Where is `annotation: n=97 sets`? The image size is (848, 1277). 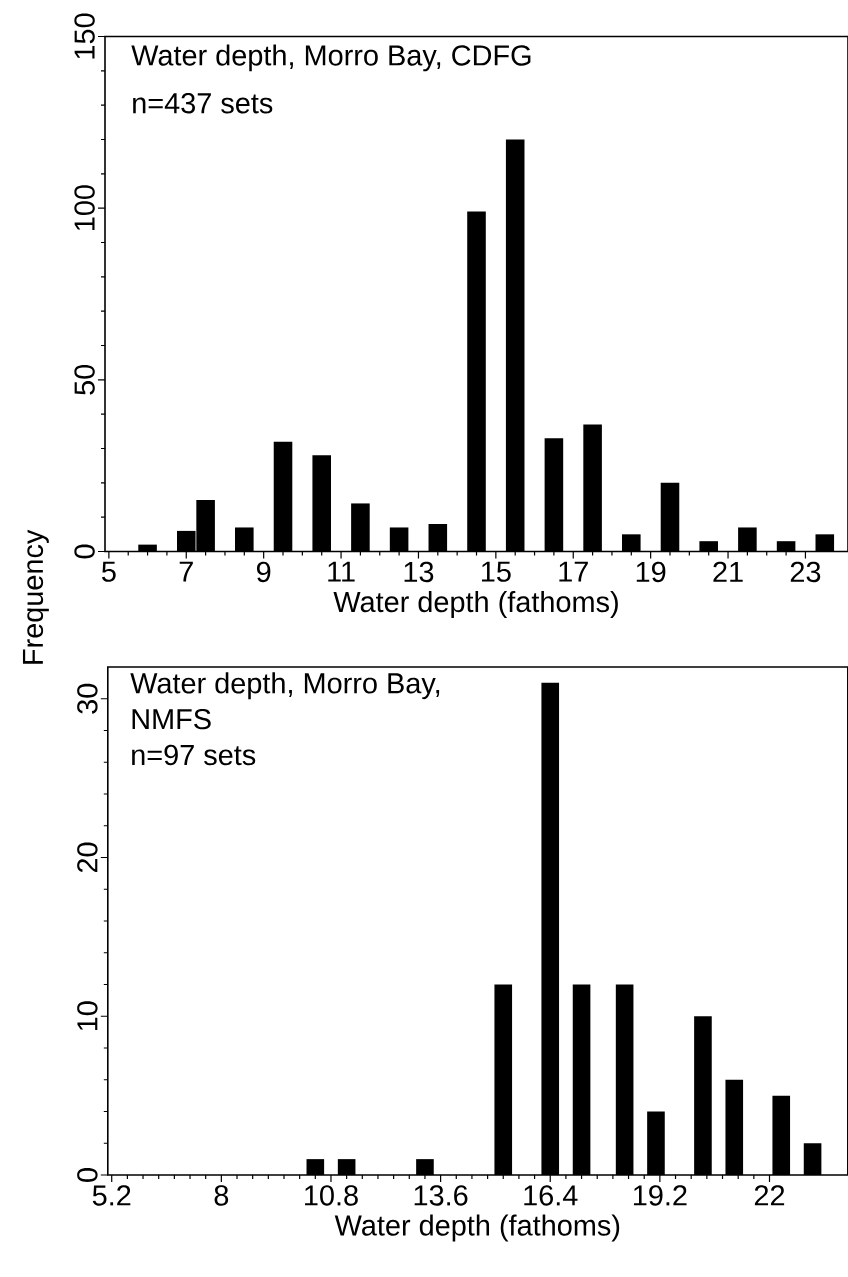
annotation: n=97 sets is located at coordinates (194, 755).